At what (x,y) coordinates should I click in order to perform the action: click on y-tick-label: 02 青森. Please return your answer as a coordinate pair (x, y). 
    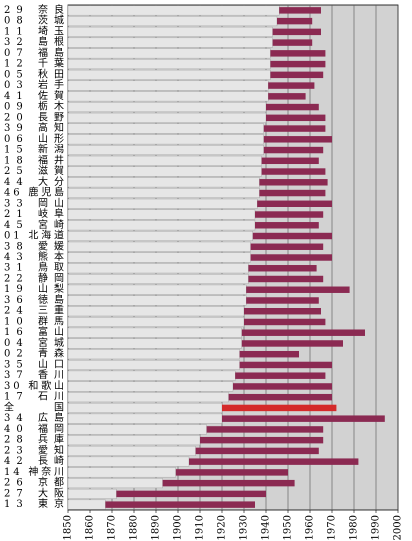
    Looking at the image, I should click on (34, 353).